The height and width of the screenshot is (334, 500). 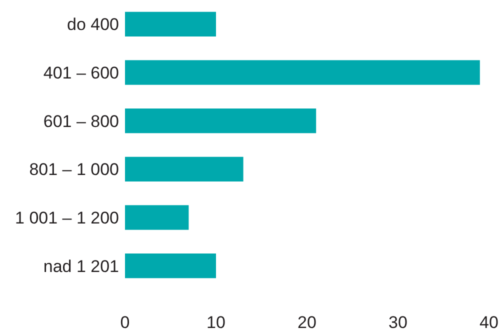 I want to click on x-tick-label: 40, so click(x=489, y=322).